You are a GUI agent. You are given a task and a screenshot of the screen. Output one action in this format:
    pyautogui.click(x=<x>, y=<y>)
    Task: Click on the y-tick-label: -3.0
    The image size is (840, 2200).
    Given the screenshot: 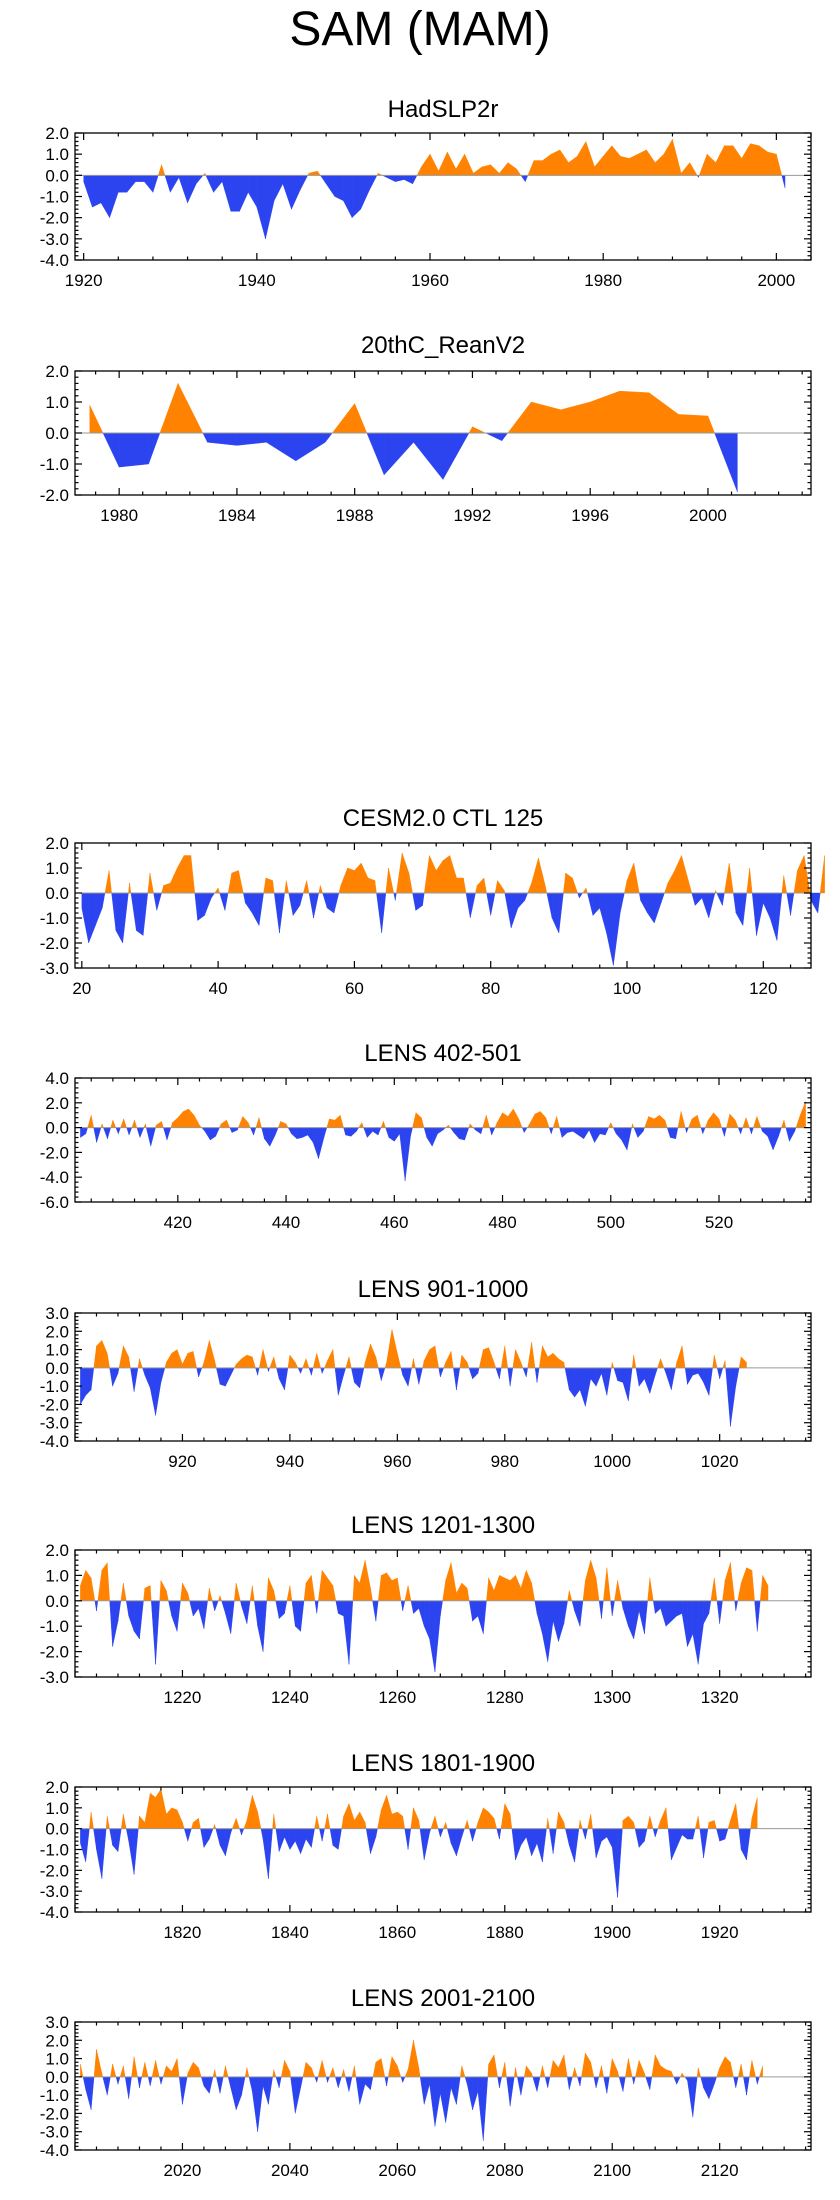 What is the action you would take?
    pyautogui.click(x=54, y=1677)
    